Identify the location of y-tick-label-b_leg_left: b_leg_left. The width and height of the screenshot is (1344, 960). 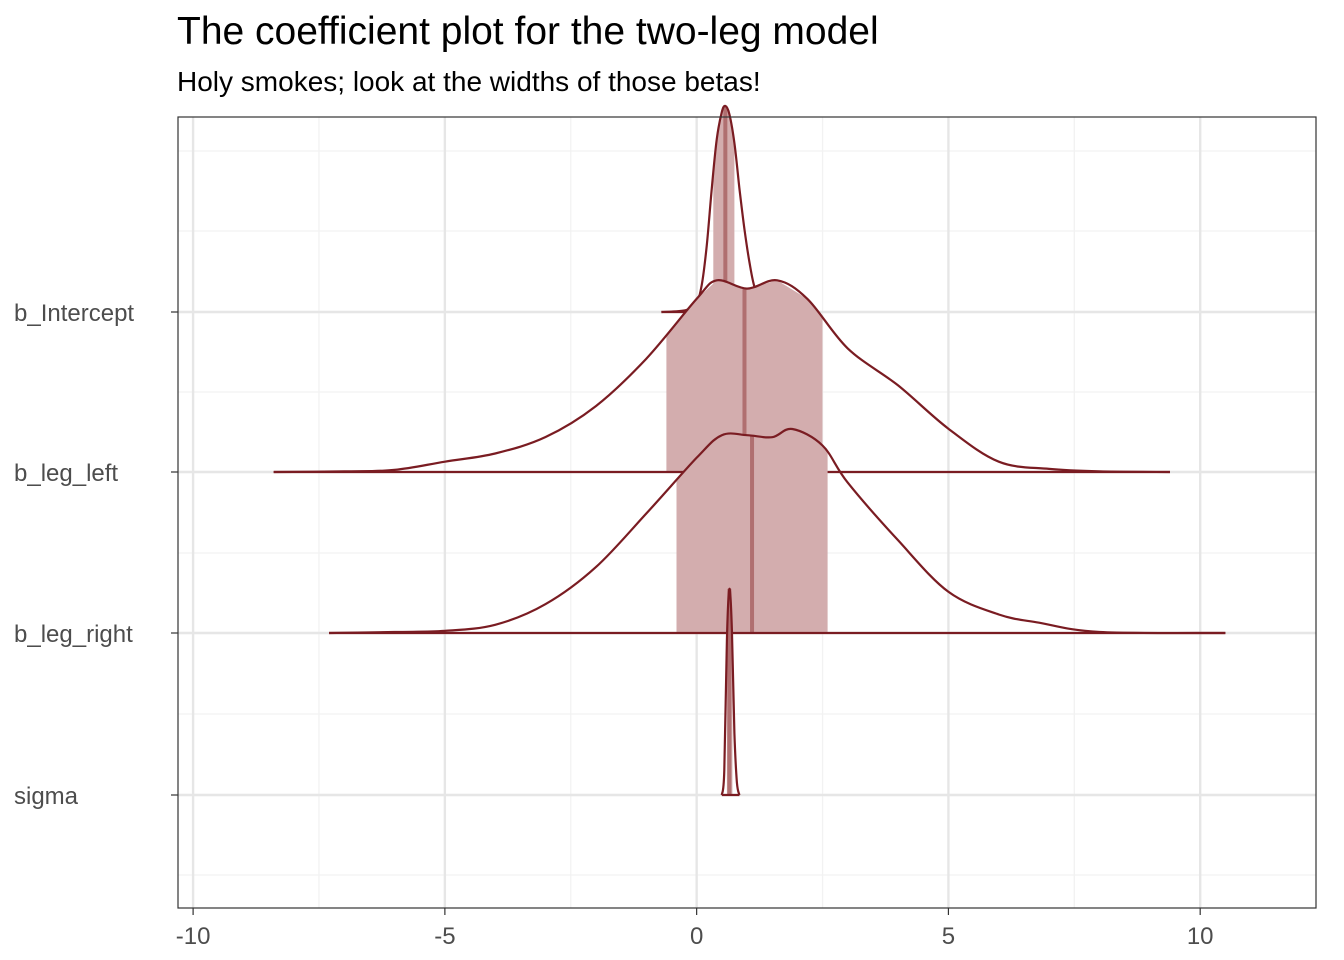
(66, 473).